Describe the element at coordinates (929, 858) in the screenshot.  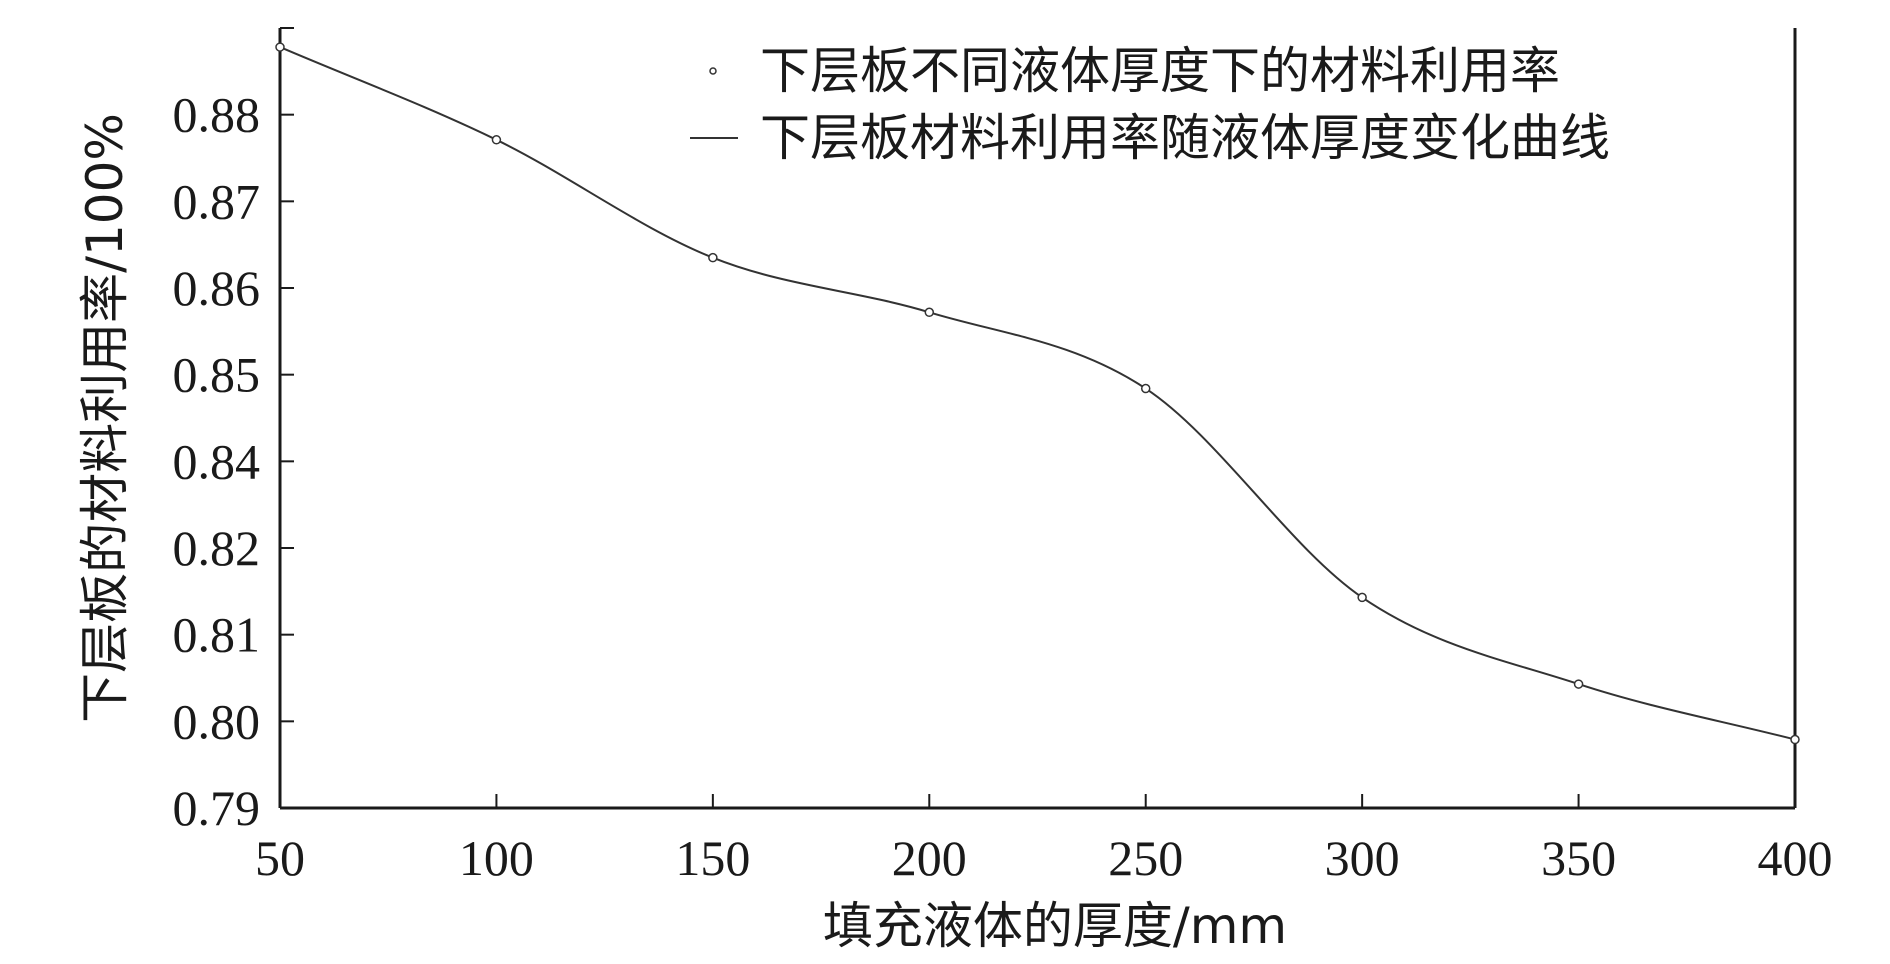
I see `x-tick-label: 200` at that location.